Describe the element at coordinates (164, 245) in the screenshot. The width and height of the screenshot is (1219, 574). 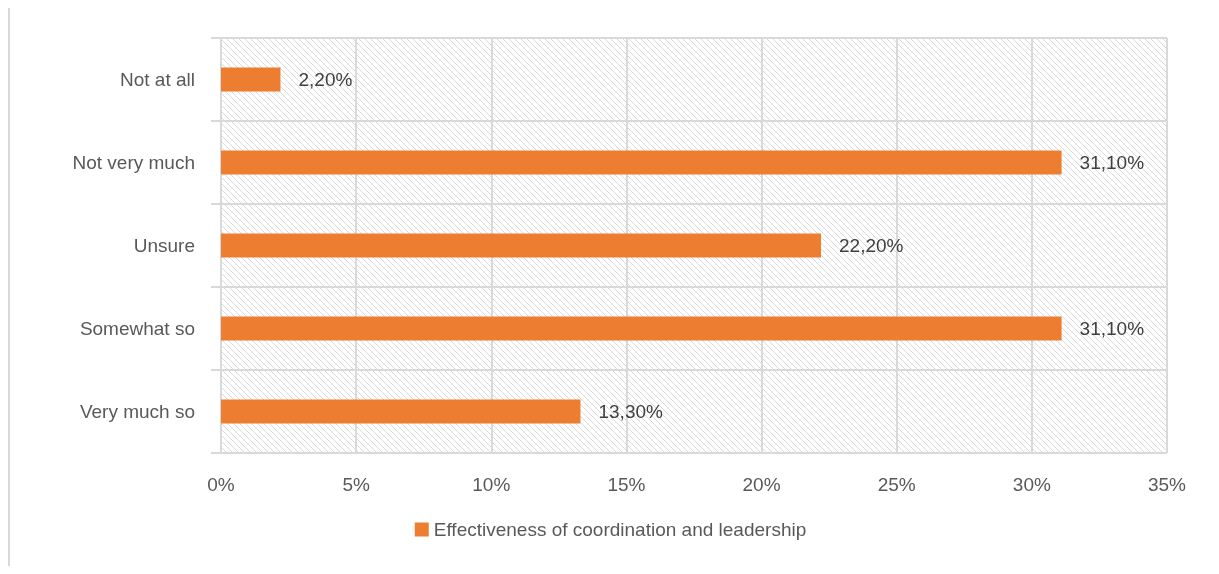
I see `y-tick-label: Unsure` at that location.